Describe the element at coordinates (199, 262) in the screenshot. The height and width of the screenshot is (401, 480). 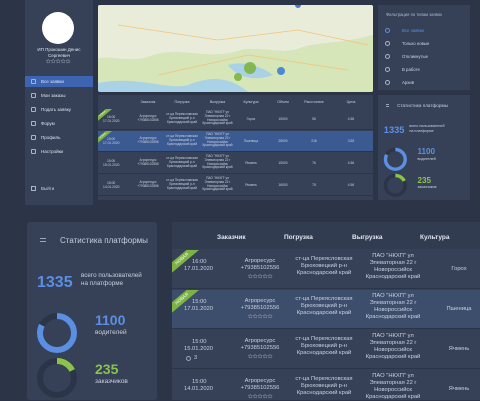
I see `row-time: 16:00` at that location.